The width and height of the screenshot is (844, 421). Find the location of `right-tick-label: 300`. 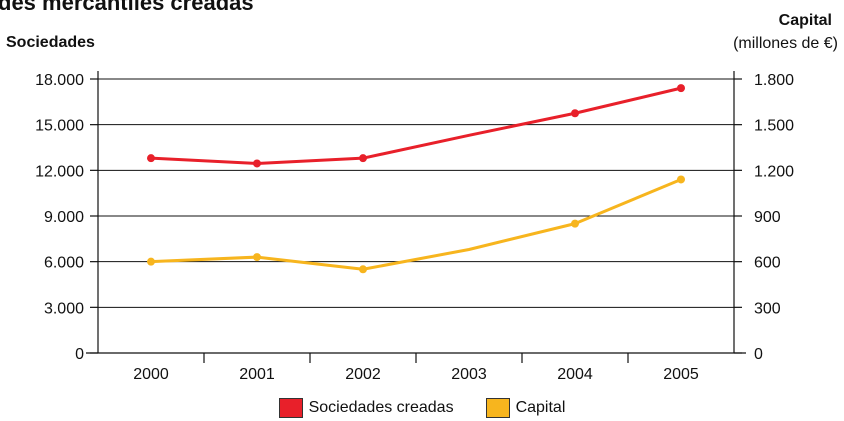

right-tick-label: 300 is located at coordinates (767, 308).